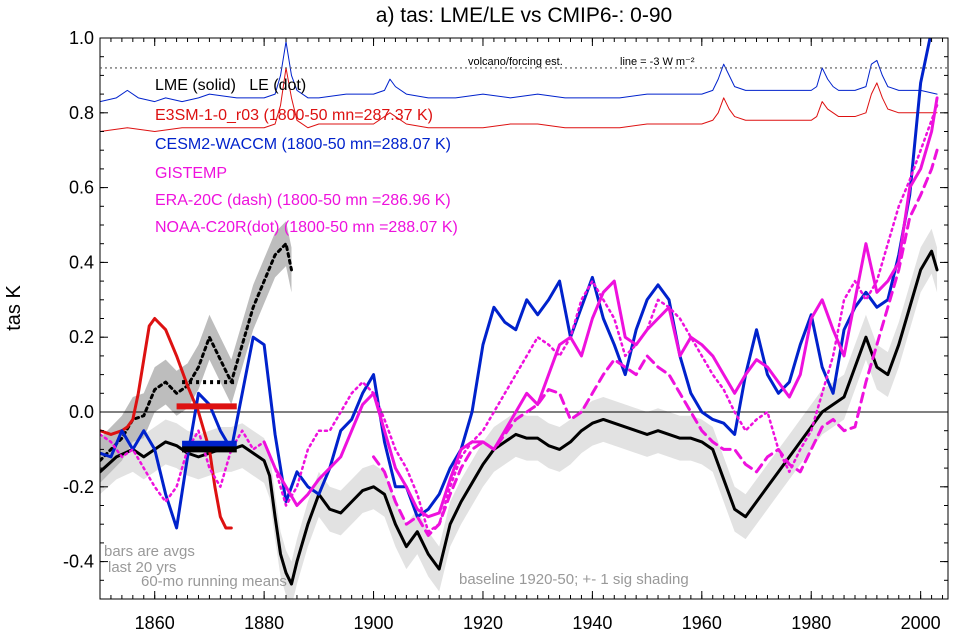 The height and width of the screenshot is (641, 964). I want to click on bars-note-1: bars are avgs, so click(149, 551).